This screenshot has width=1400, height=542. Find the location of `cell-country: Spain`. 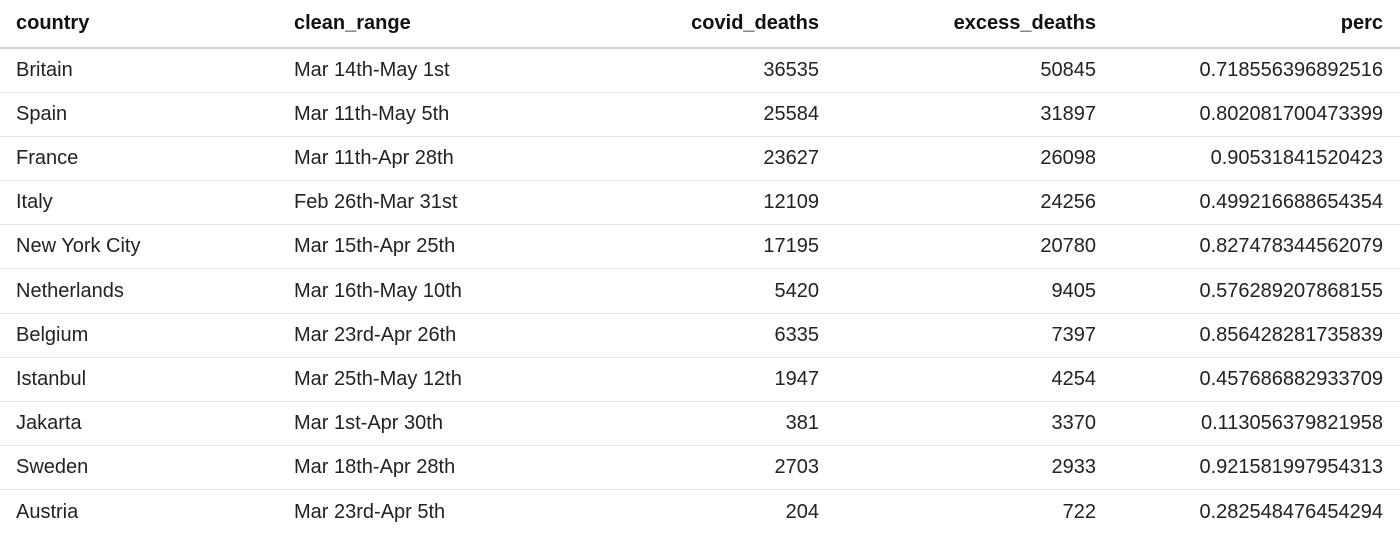

cell-country: Spain is located at coordinates (139, 114).